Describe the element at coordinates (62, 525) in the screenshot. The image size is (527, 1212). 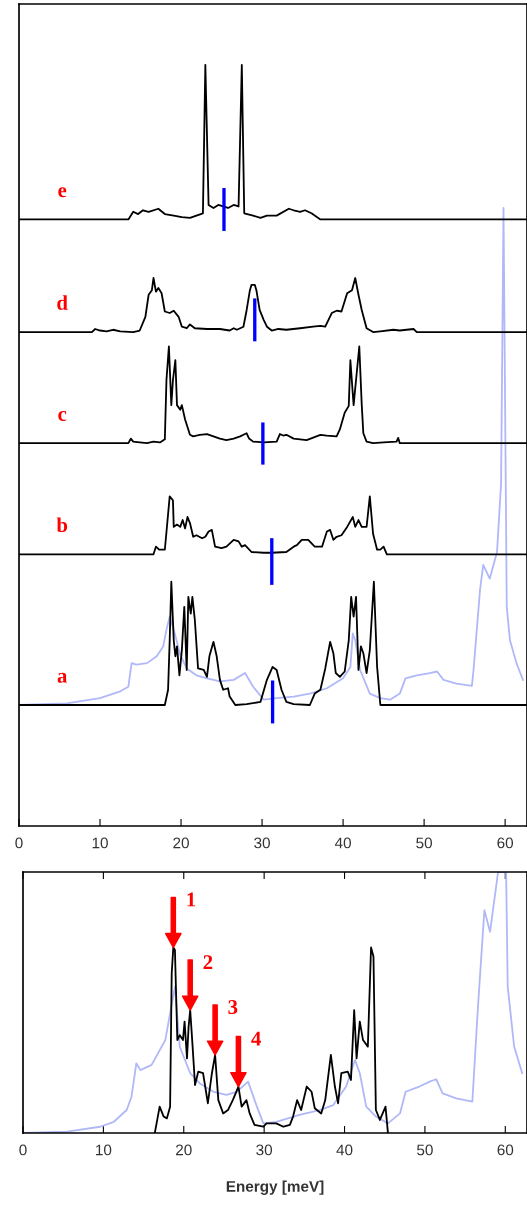
I see `series-label: b` at that location.